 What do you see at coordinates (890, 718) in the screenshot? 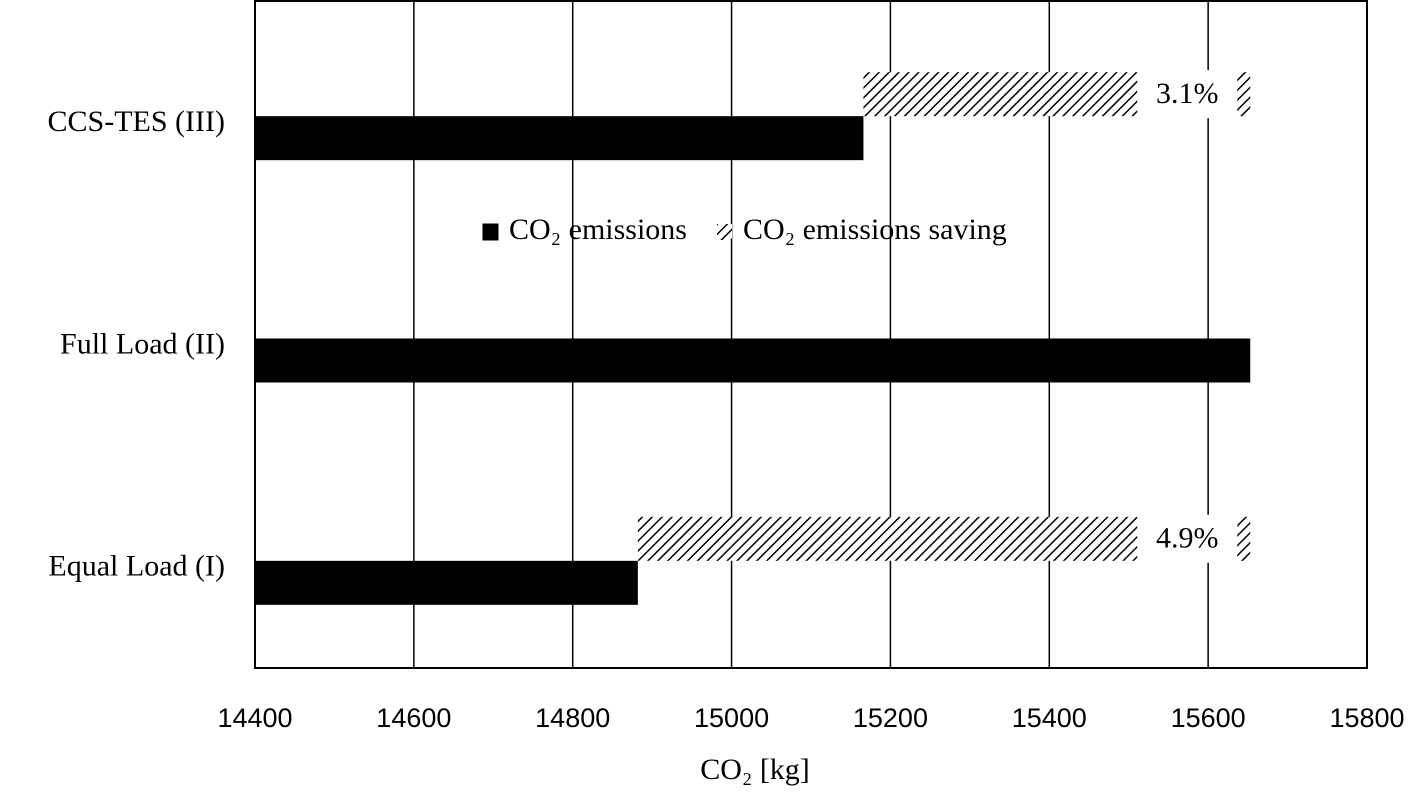
I see `x-tick-label: 15200` at bounding box center [890, 718].